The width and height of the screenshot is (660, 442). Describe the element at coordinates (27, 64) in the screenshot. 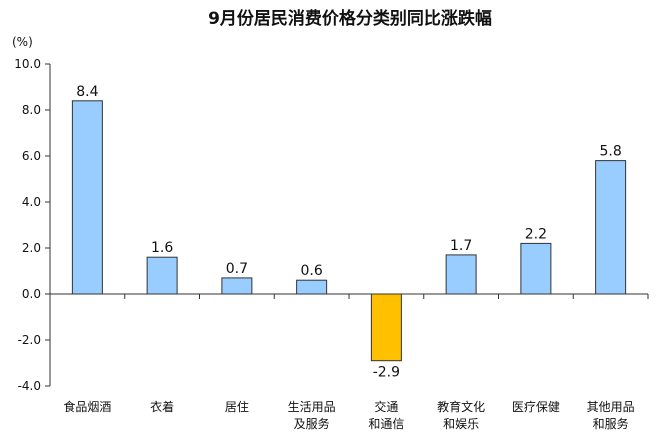

I see `y-tick-label: 10.0` at that location.